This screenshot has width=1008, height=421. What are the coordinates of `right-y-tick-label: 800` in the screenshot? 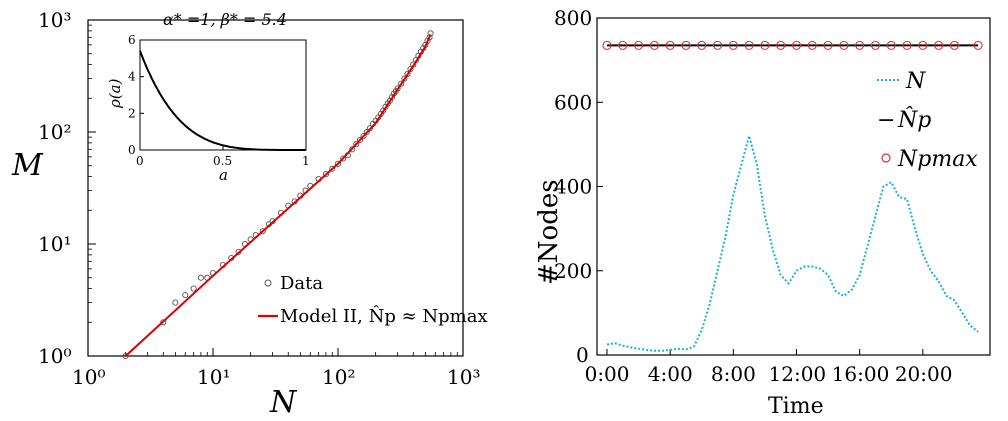 It's located at (573, 18).